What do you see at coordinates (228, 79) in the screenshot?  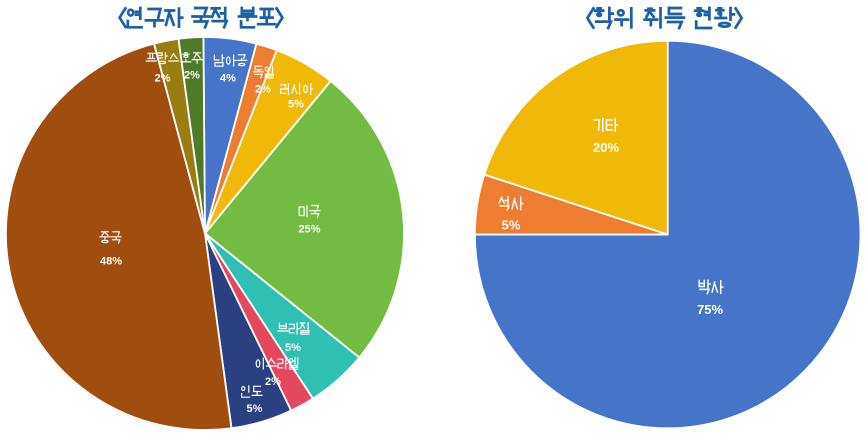 I see `svg-text: 4%` at bounding box center [228, 79].